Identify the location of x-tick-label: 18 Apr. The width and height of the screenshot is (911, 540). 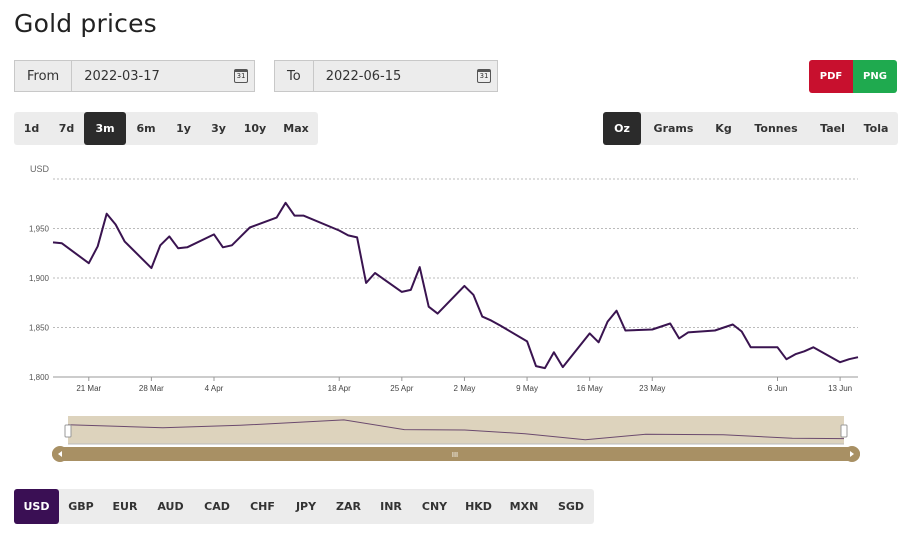
(339, 388).